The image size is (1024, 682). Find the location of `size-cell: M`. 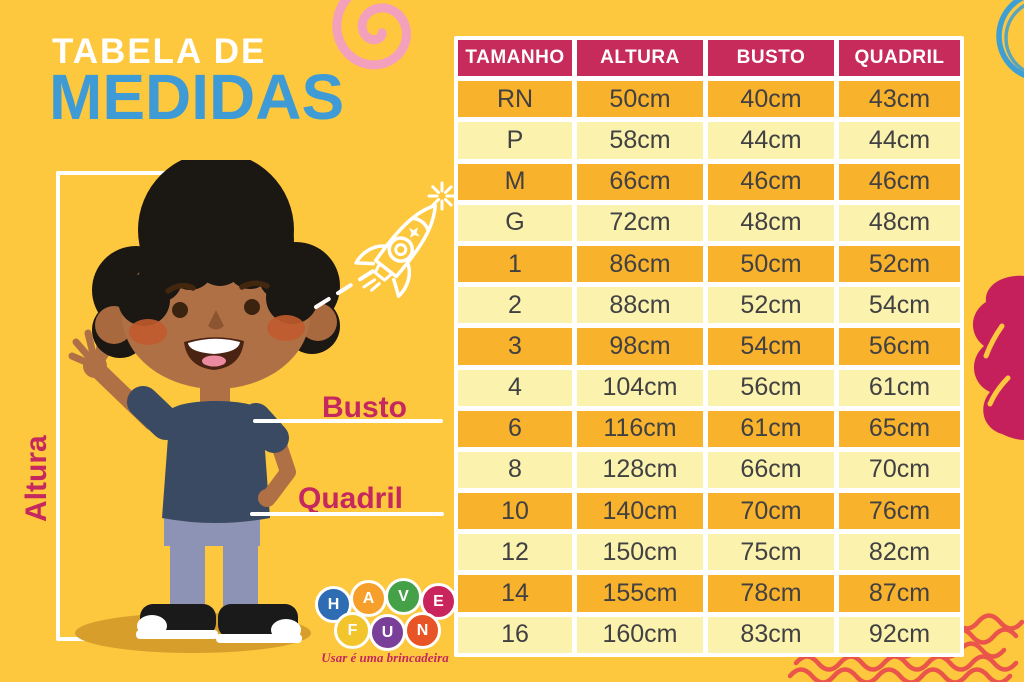

size-cell: M is located at coordinates (515, 181).